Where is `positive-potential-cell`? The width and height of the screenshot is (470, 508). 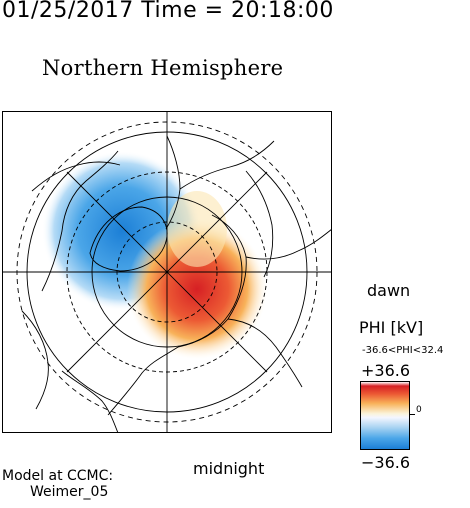
positive-potential-cell is located at coordinates (197, 289).